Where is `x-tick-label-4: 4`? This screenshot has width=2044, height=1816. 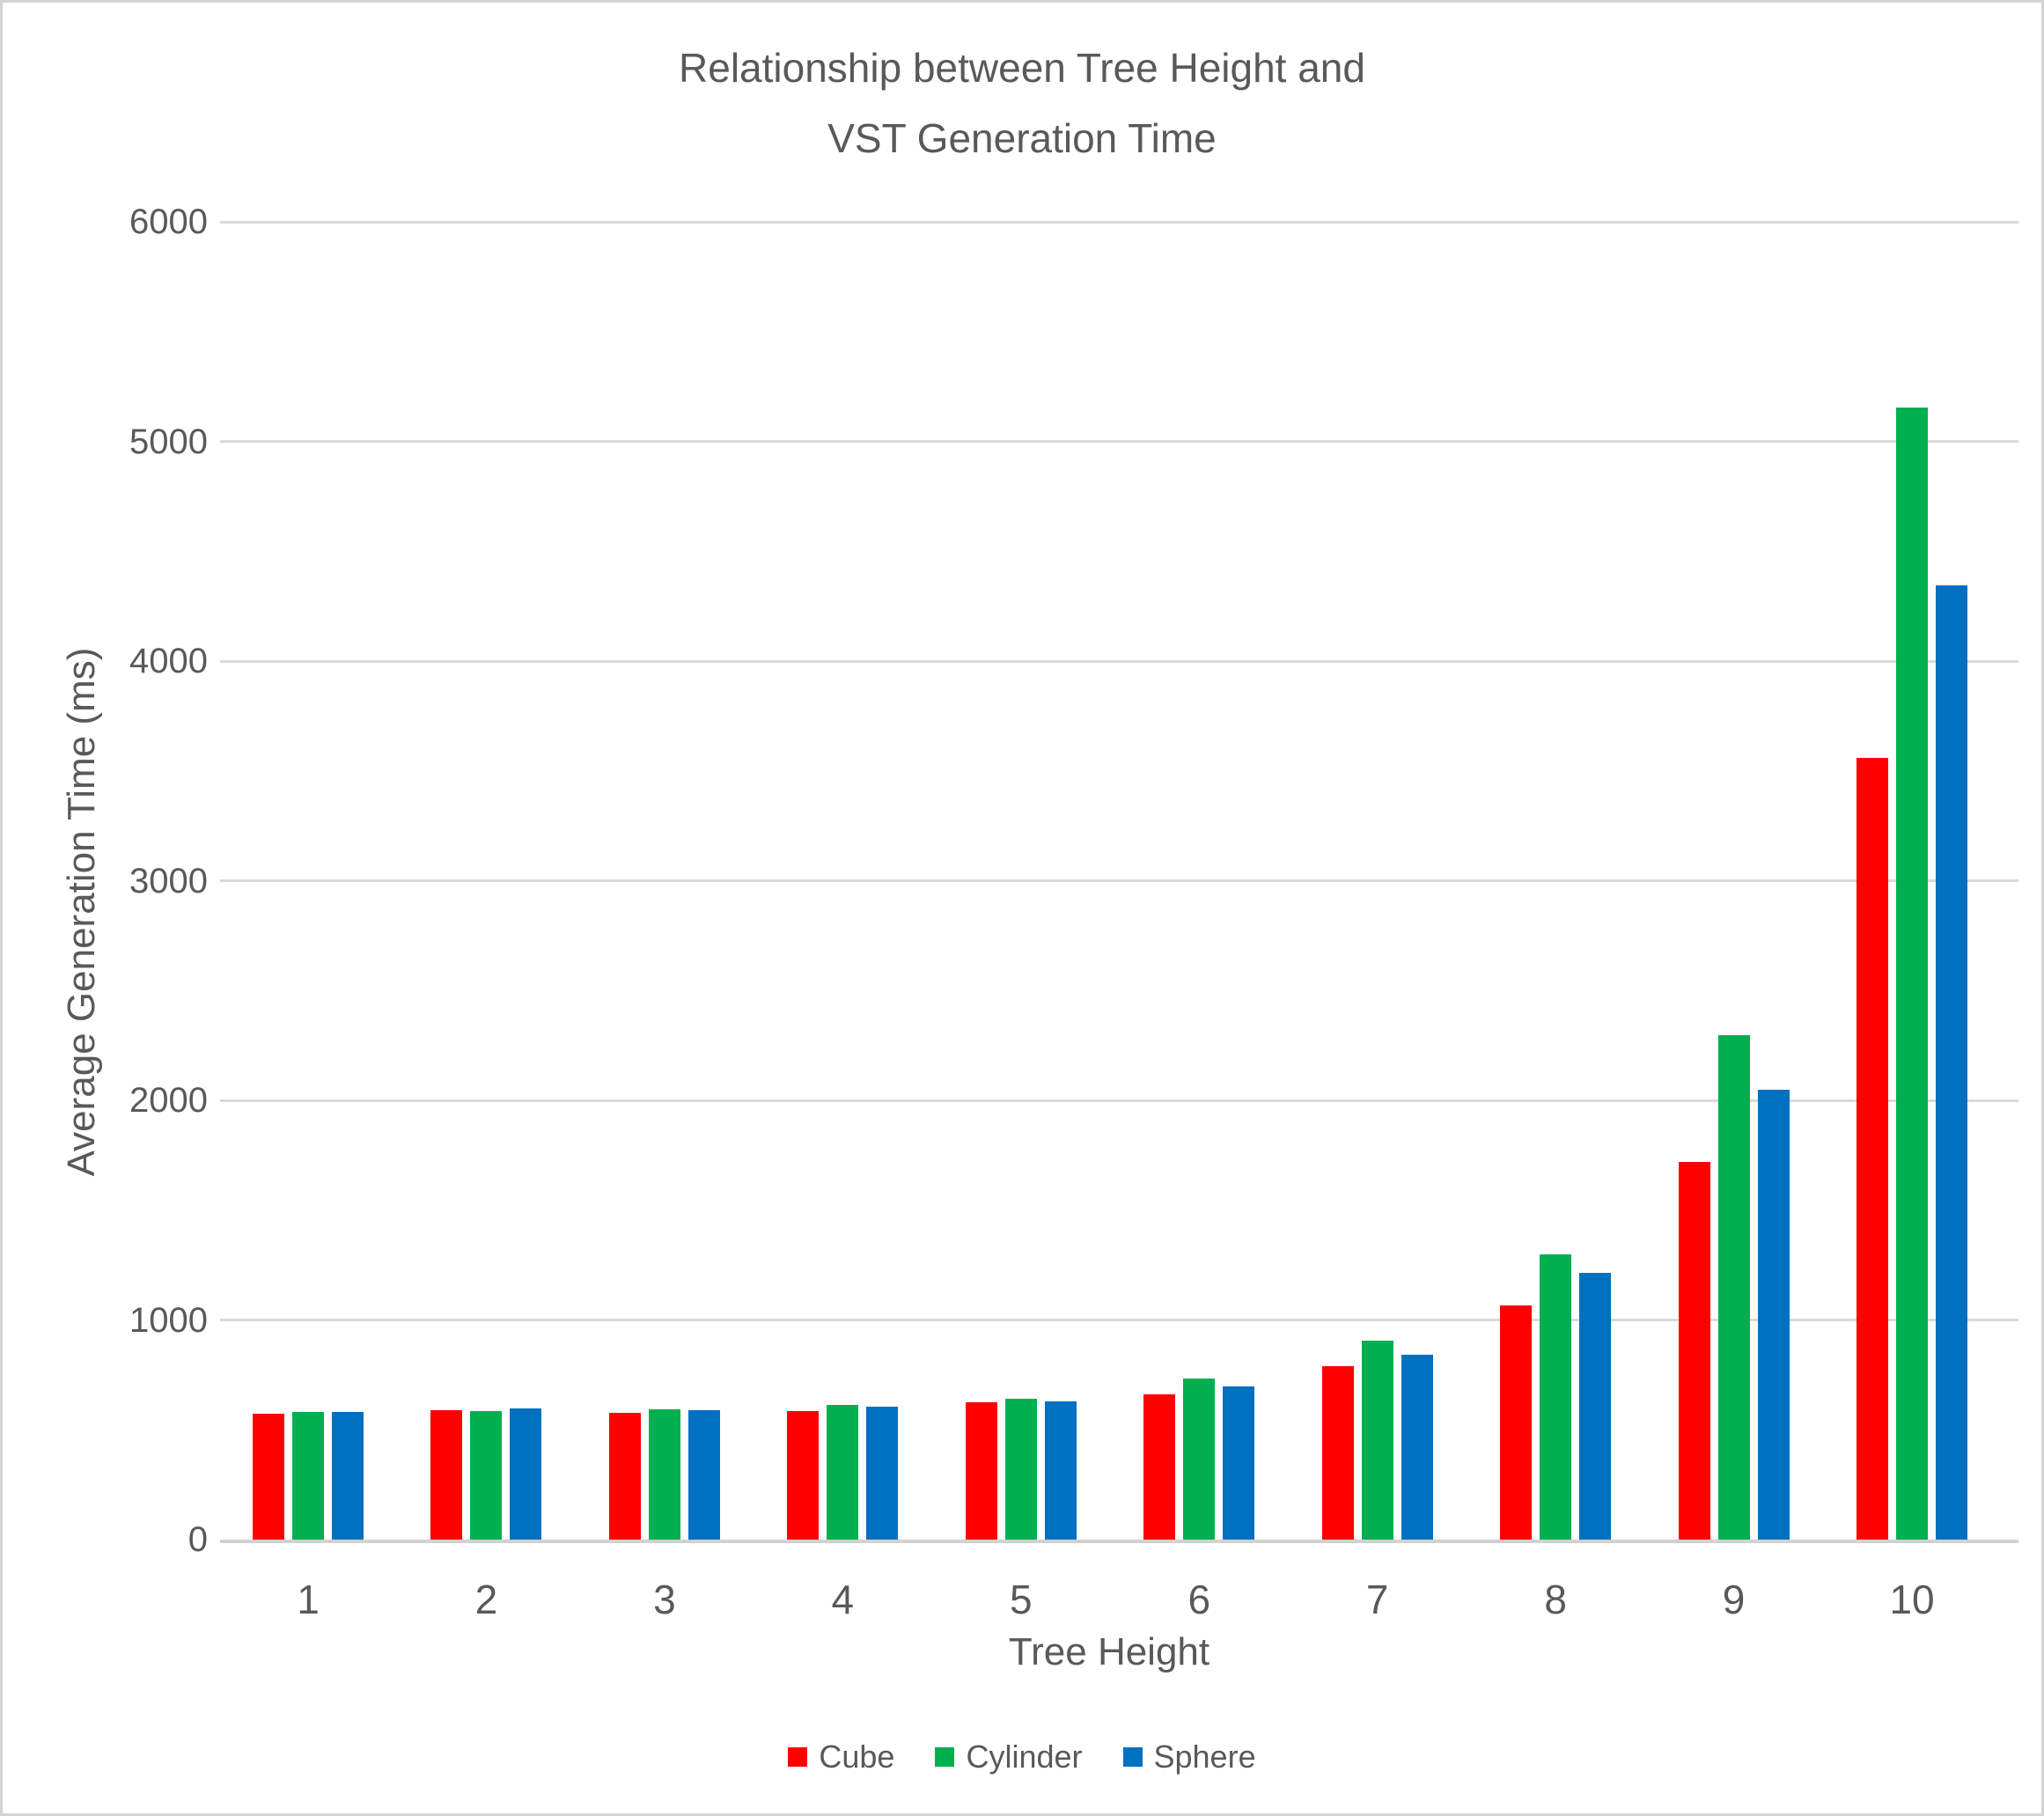
x-tick-label-4: 4 is located at coordinates (843, 1599).